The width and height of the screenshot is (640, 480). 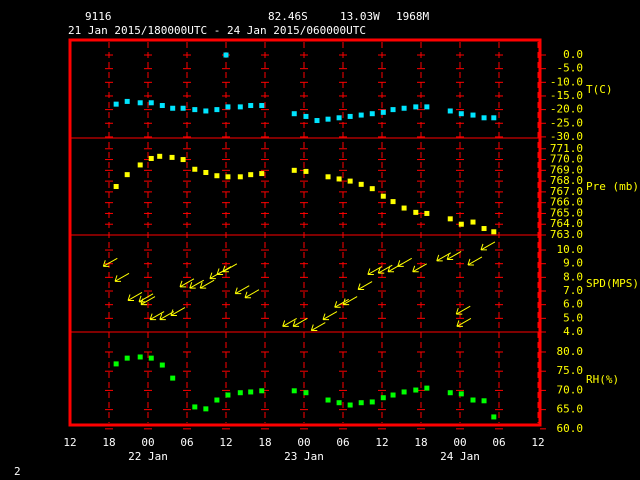 I want to click on y-tick-label: -30.0, so click(x=566, y=136).